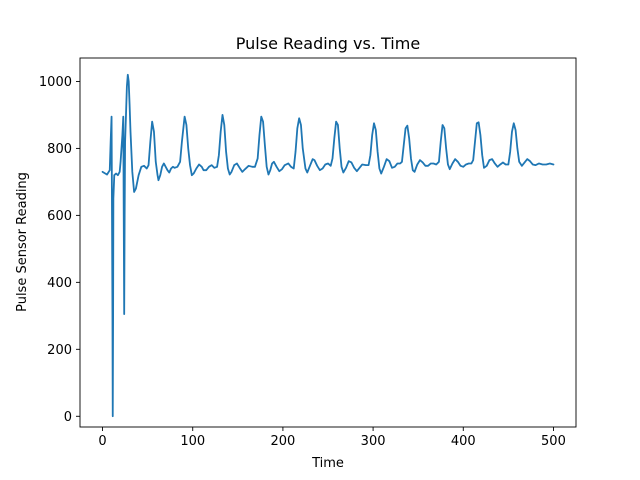 This screenshot has height=480, width=640. I want to click on x-tick-label: 100, so click(192, 441).